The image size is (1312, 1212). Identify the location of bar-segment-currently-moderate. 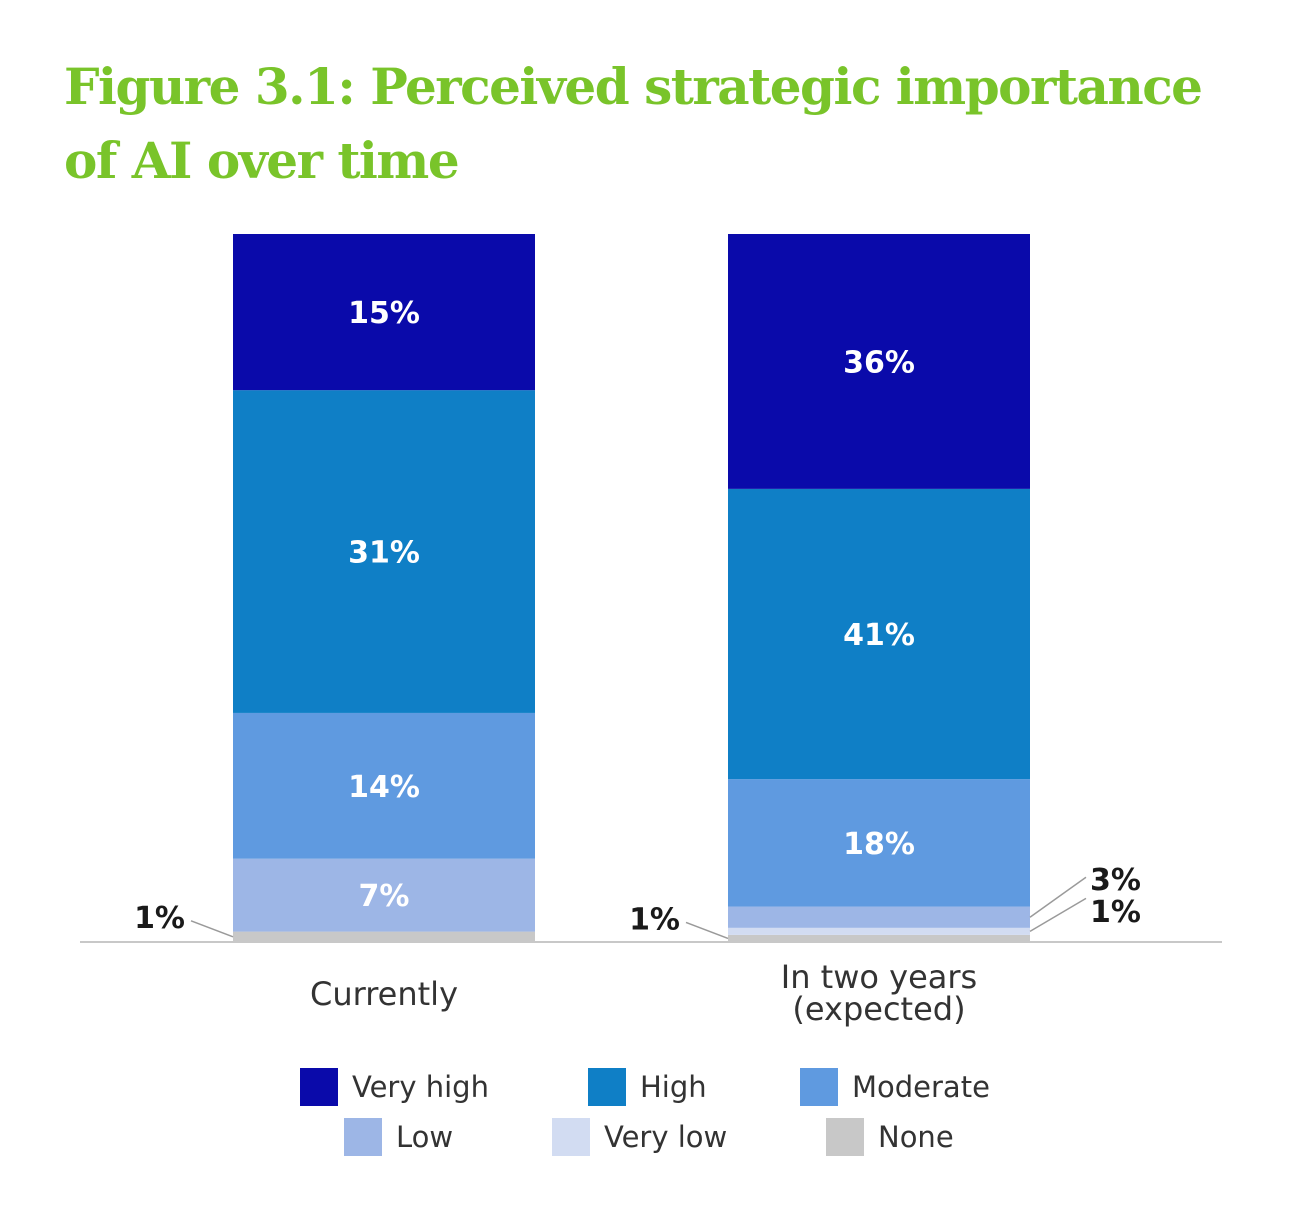
(384, 785).